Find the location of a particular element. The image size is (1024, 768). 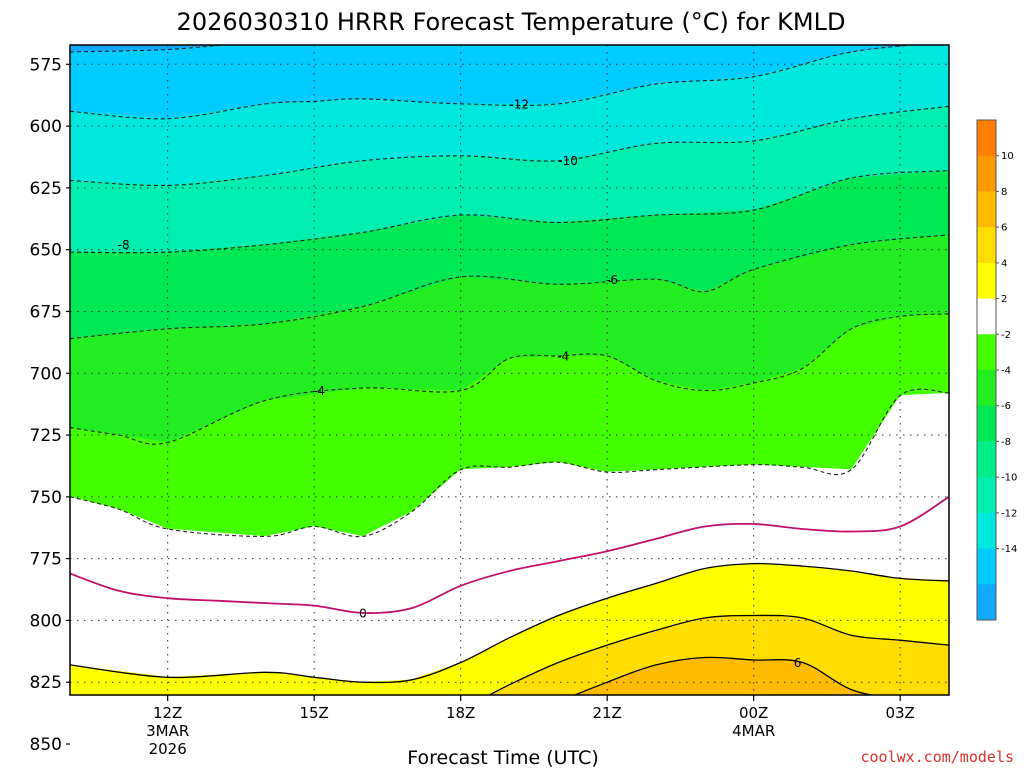

x-tick-label: 15Z is located at coordinates (313, 713).